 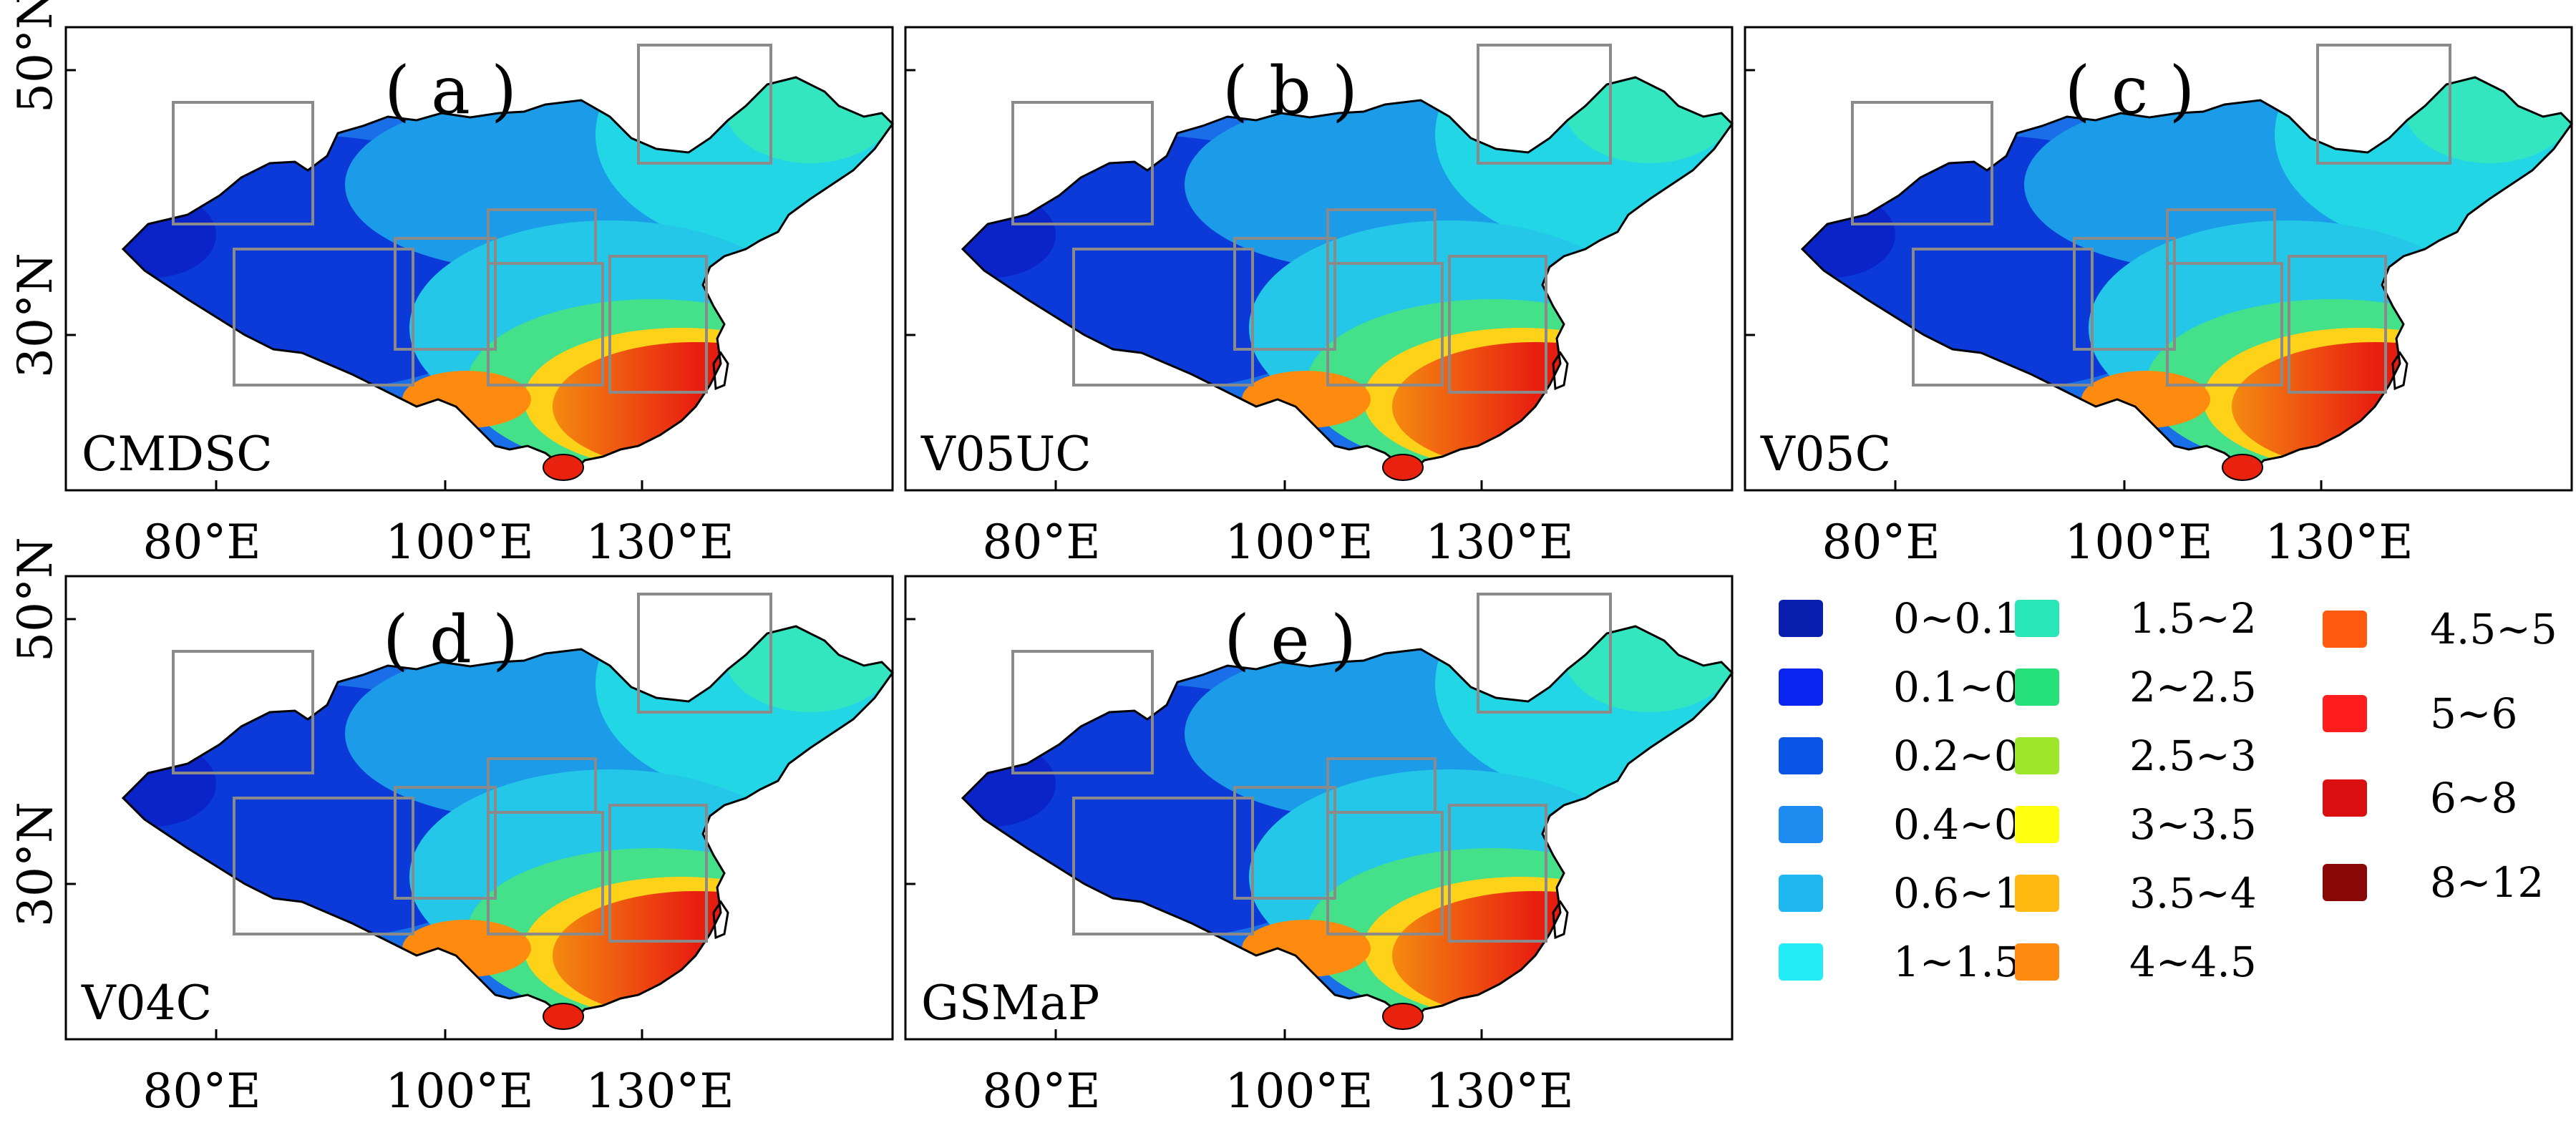 What do you see at coordinates (1290, 639) in the screenshot?
I see `panel-label: ( e )` at bounding box center [1290, 639].